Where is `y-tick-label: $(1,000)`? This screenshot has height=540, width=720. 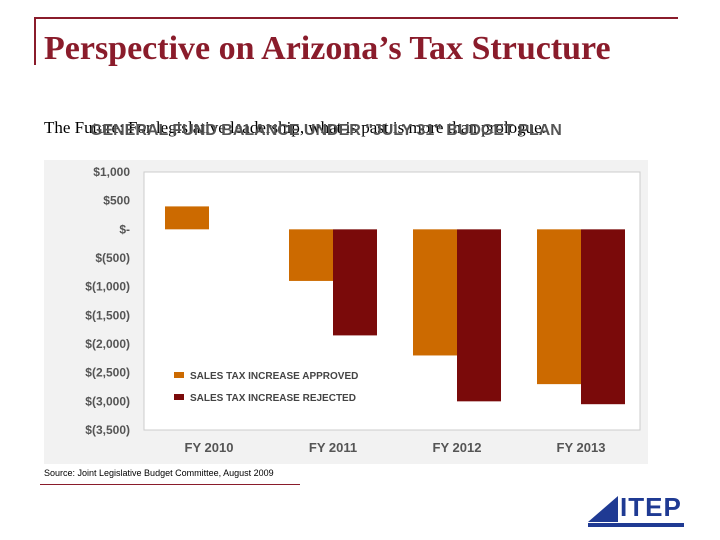 y-tick-label: $(1,000) is located at coordinates (107, 287).